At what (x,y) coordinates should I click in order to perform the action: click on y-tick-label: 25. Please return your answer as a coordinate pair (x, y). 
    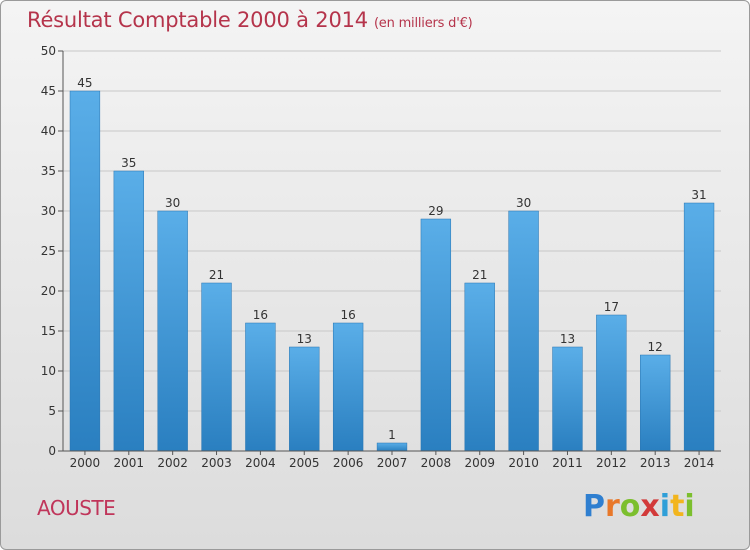
    Looking at the image, I should click on (48, 251).